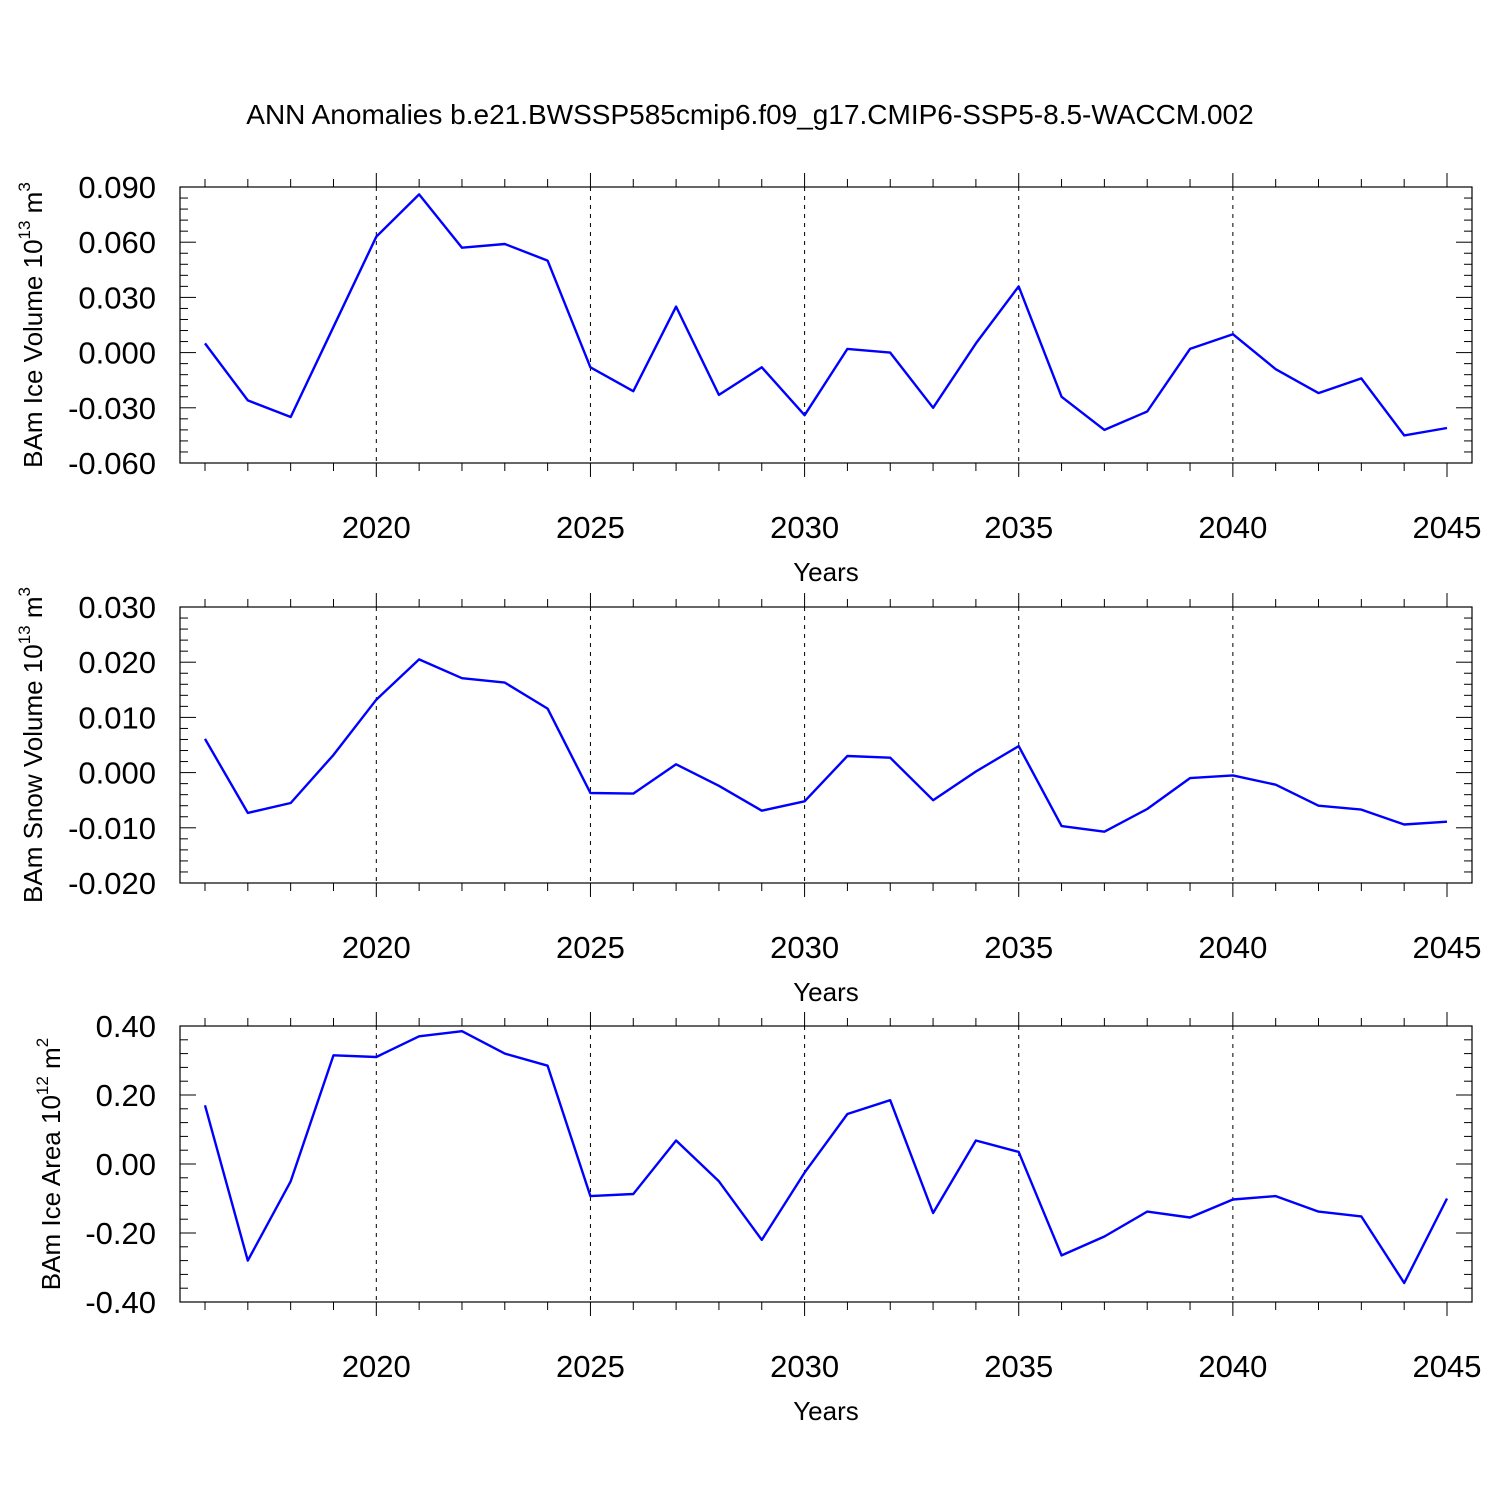  I want to click on y-tick-label: 0.20, so click(126, 1095).